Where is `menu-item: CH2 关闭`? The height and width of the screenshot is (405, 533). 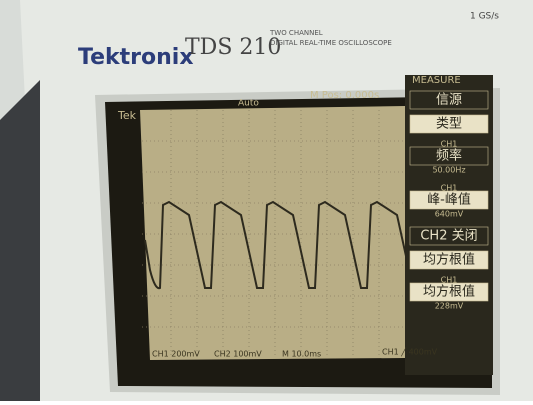
menu-item: CH2 关闭 is located at coordinates (448, 236).